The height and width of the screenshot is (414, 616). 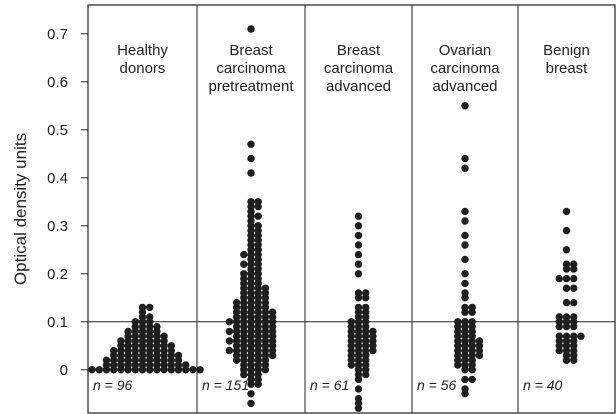 What do you see at coordinates (226, 385) in the screenshot?
I see `n-label: n = 151` at bounding box center [226, 385].